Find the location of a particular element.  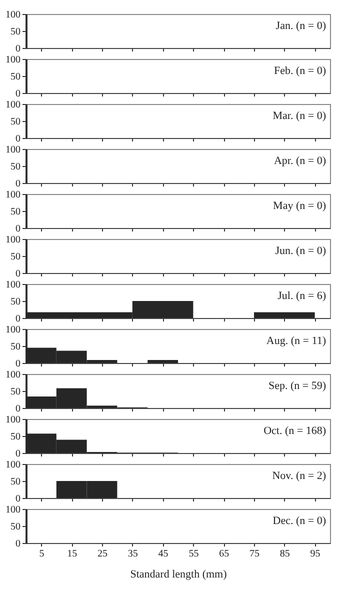

annotation: Mar. (n = 0) is located at coordinates (299, 116).